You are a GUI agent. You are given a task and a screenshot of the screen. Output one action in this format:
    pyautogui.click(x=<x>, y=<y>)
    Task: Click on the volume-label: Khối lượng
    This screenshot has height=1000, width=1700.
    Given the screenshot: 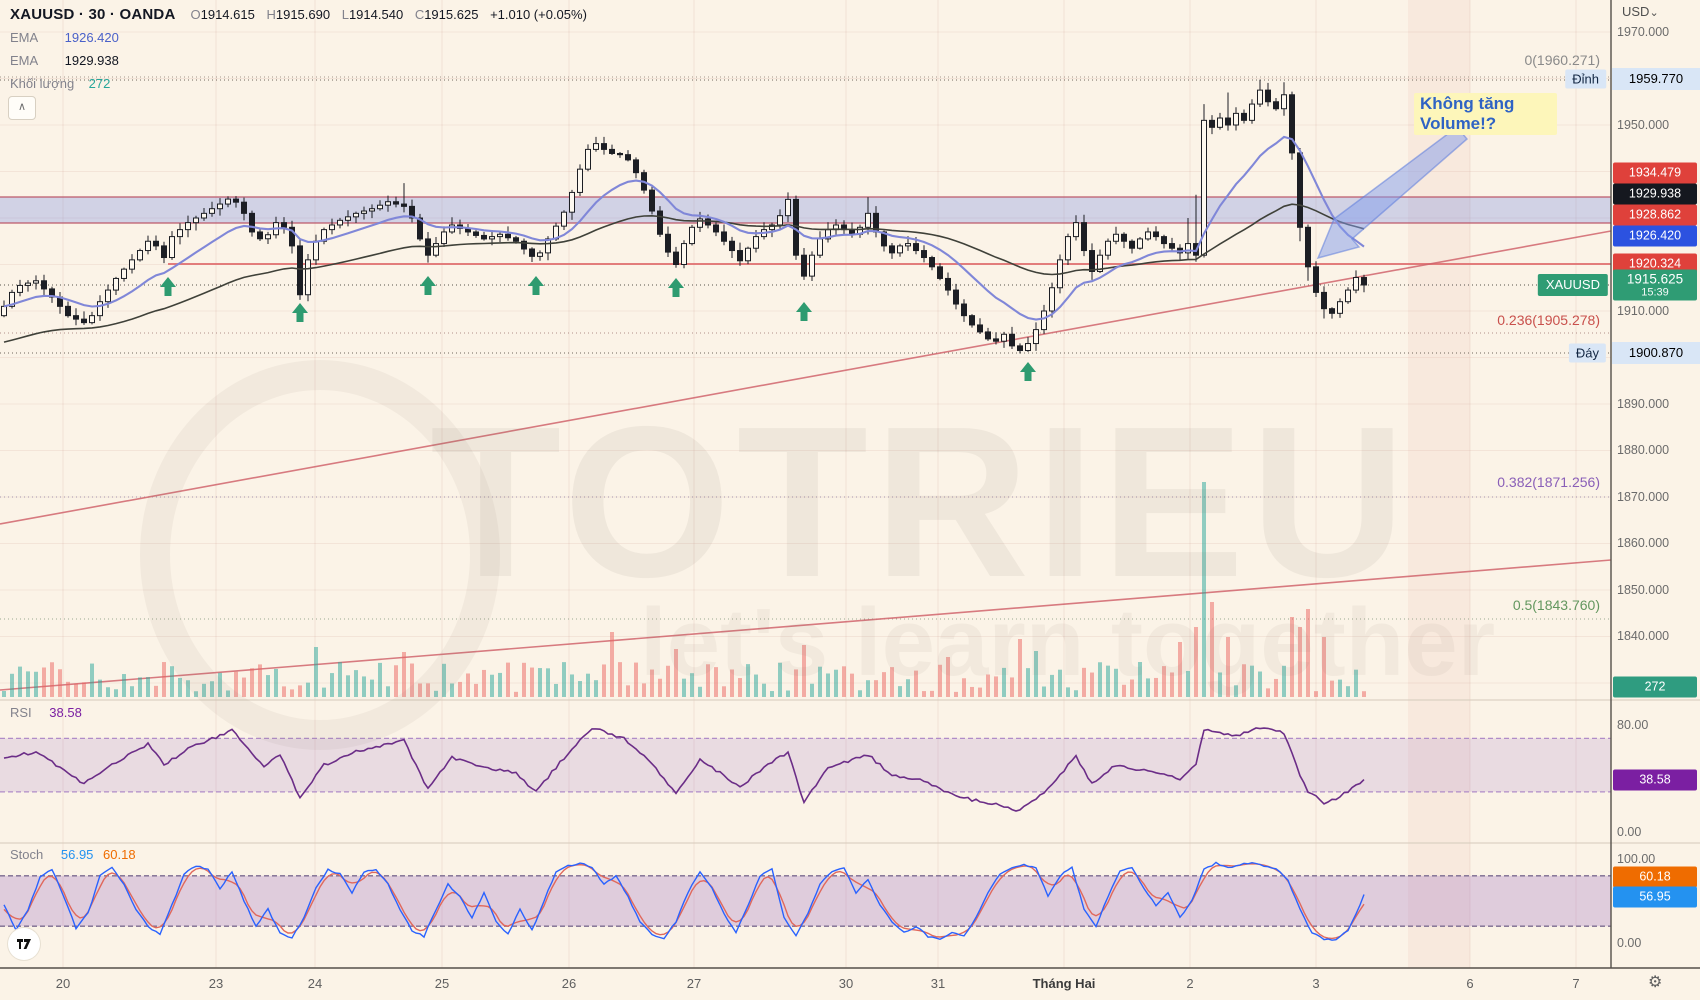 What is the action you would take?
    pyautogui.click(x=42, y=83)
    